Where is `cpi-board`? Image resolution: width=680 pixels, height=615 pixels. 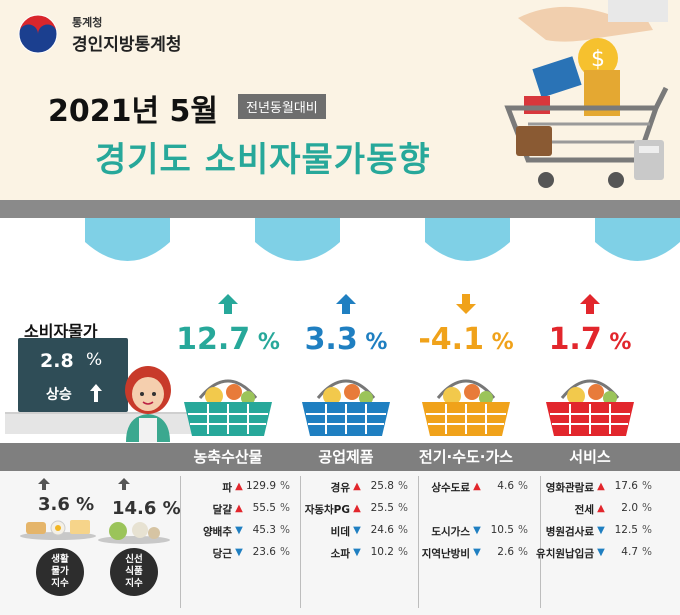
cpi-board is located at coordinates (73, 375).